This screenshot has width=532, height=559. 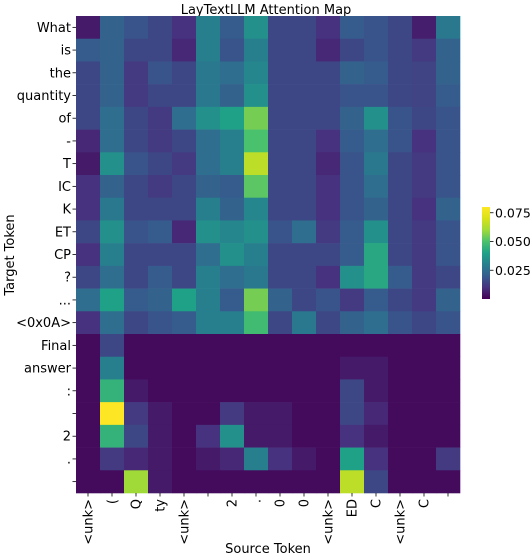 What do you see at coordinates (89, 522) in the screenshot?
I see `x-tick-label: <unk>` at bounding box center [89, 522].